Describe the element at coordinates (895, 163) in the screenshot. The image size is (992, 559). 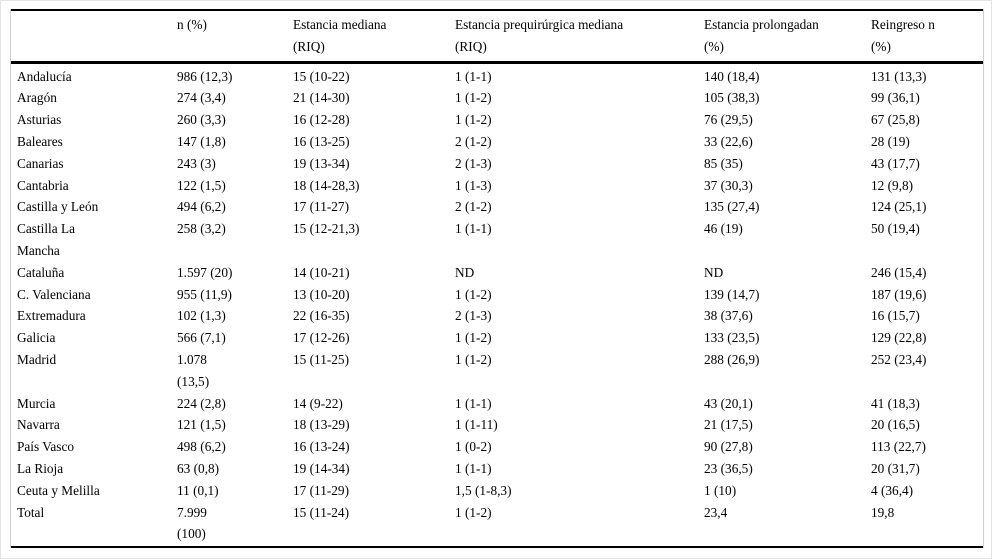
I see `data-cell: 43 (17,7)` at that location.